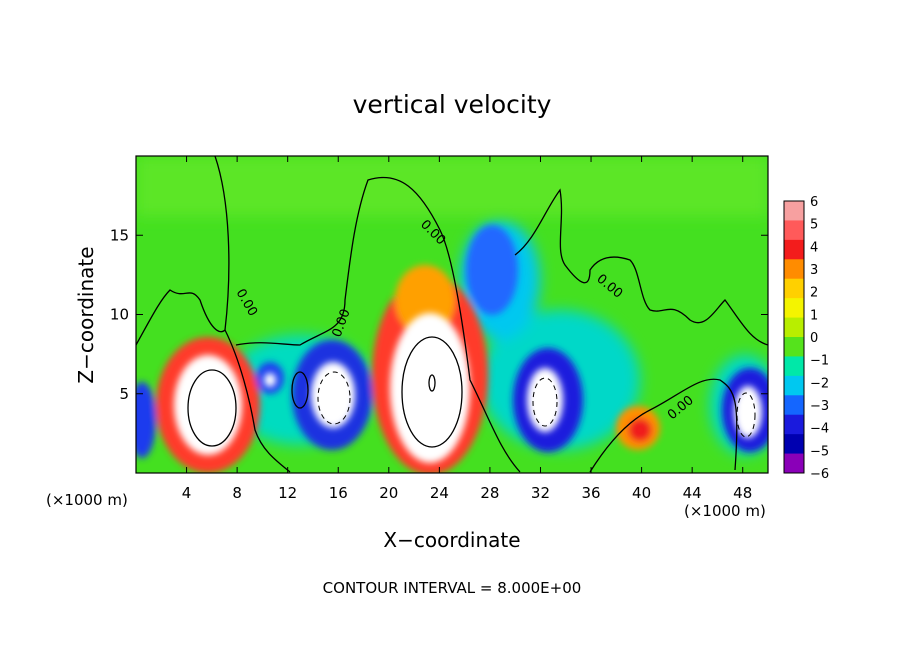 The height and width of the screenshot is (654, 904). What do you see at coordinates (819, 361) in the screenshot?
I see `colorbar-label: −1` at bounding box center [819, 361].